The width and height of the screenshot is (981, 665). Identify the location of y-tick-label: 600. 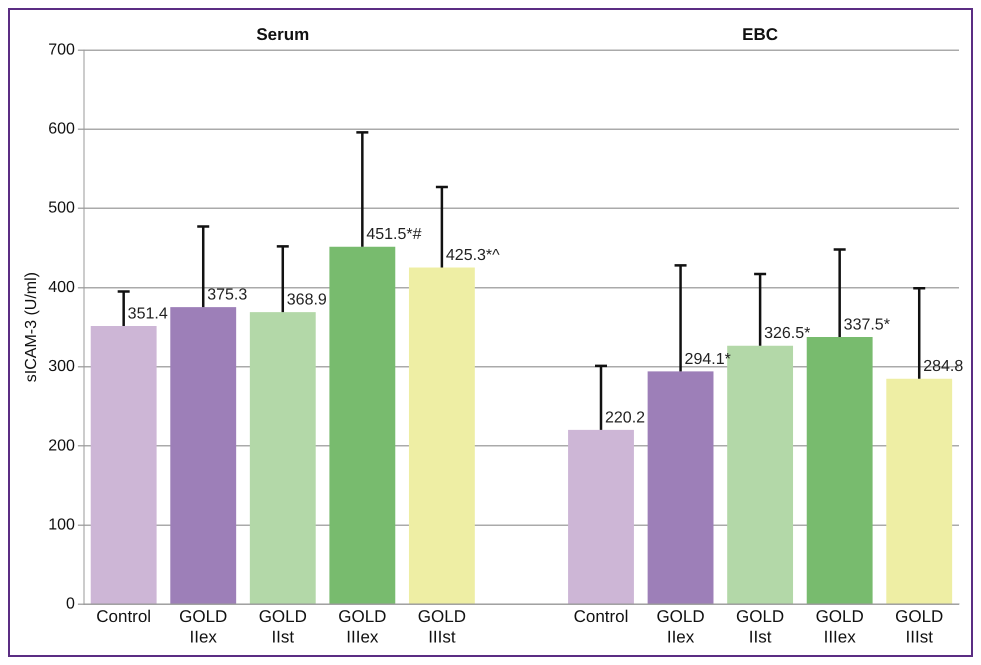
(61, 129).